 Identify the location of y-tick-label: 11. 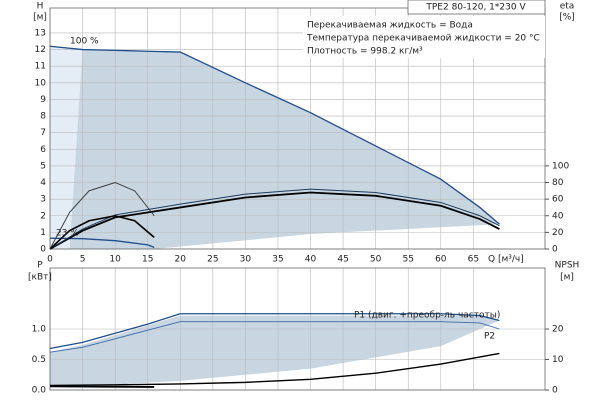
(40, 67).